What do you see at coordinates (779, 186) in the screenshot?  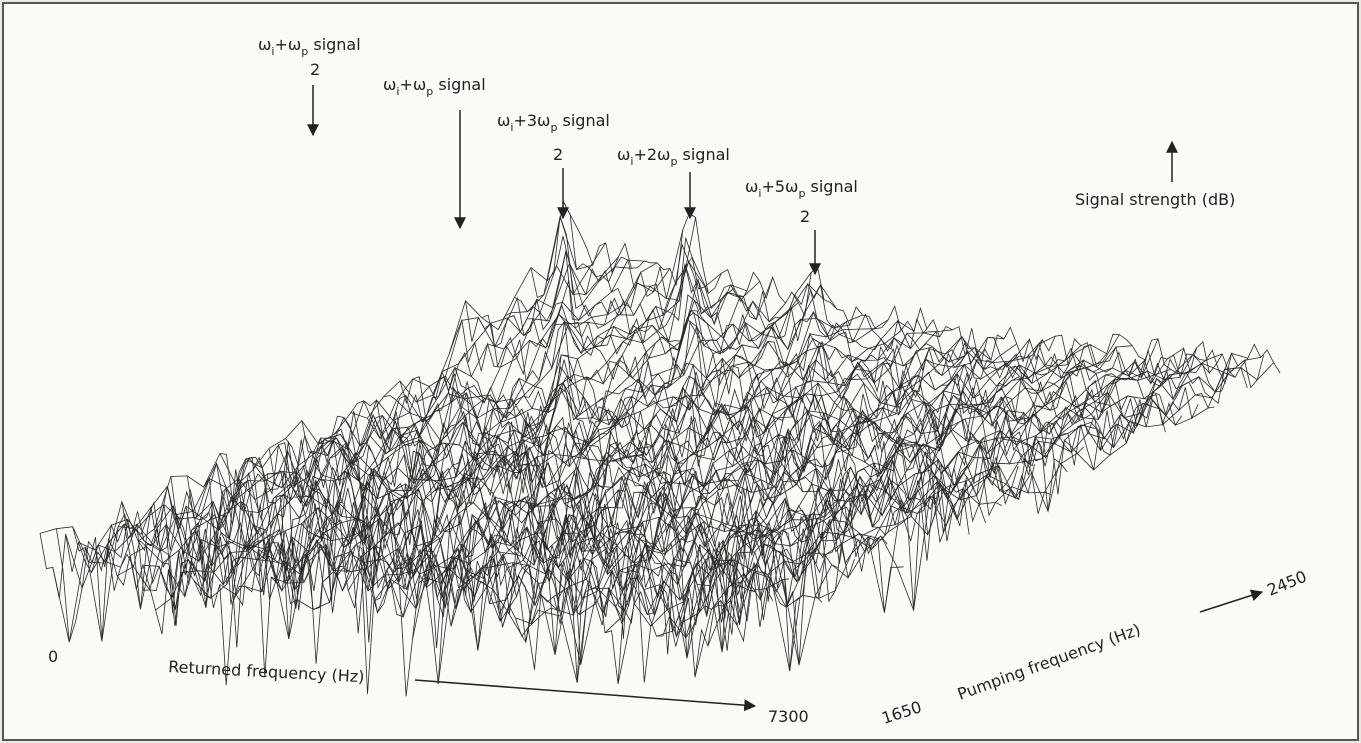 I see `annotation-part: +5ω` at bounding box center [779, 186].